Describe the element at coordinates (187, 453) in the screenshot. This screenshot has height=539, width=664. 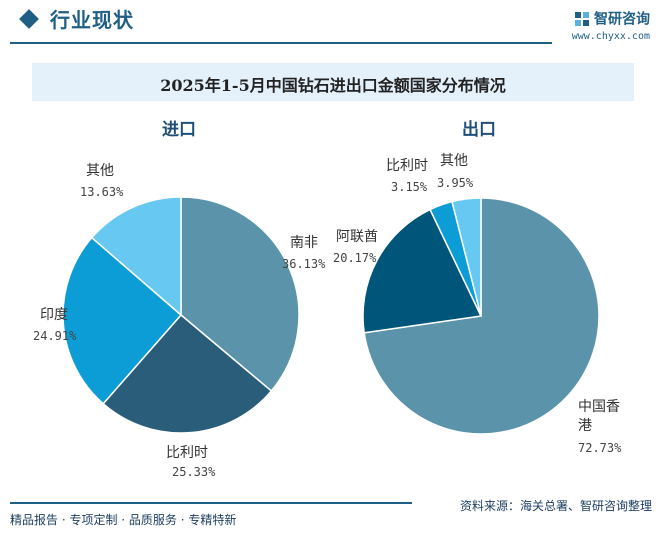
I see `pie-0-label-1: 比利时` at that location.